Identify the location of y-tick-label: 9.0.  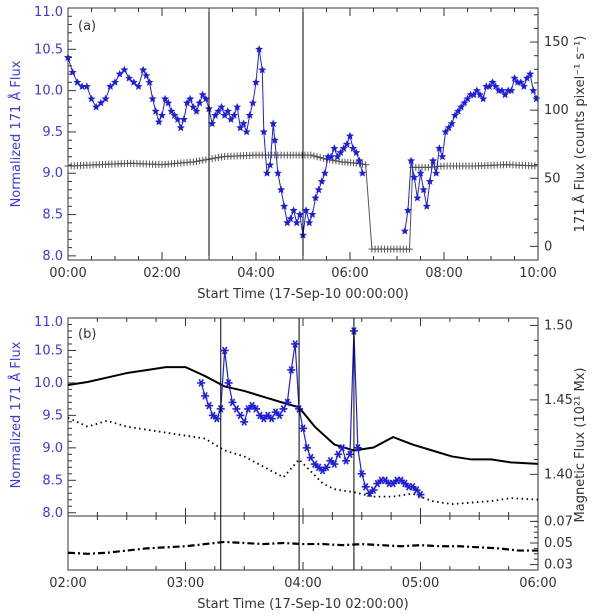
(52, 173).